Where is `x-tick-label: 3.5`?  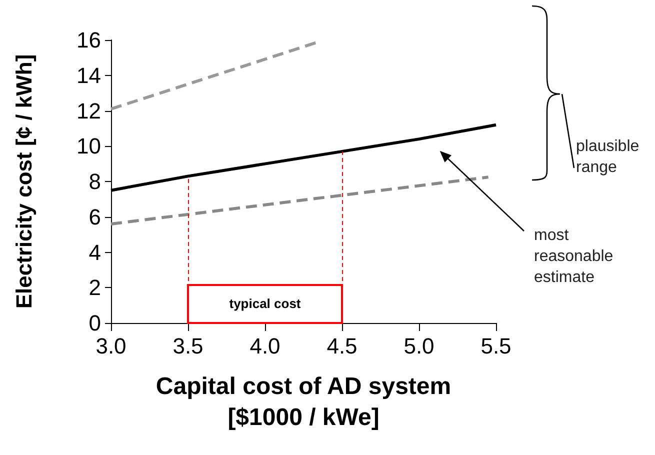 x-tick-label: 3.5 is located at coordinates (188, 346).